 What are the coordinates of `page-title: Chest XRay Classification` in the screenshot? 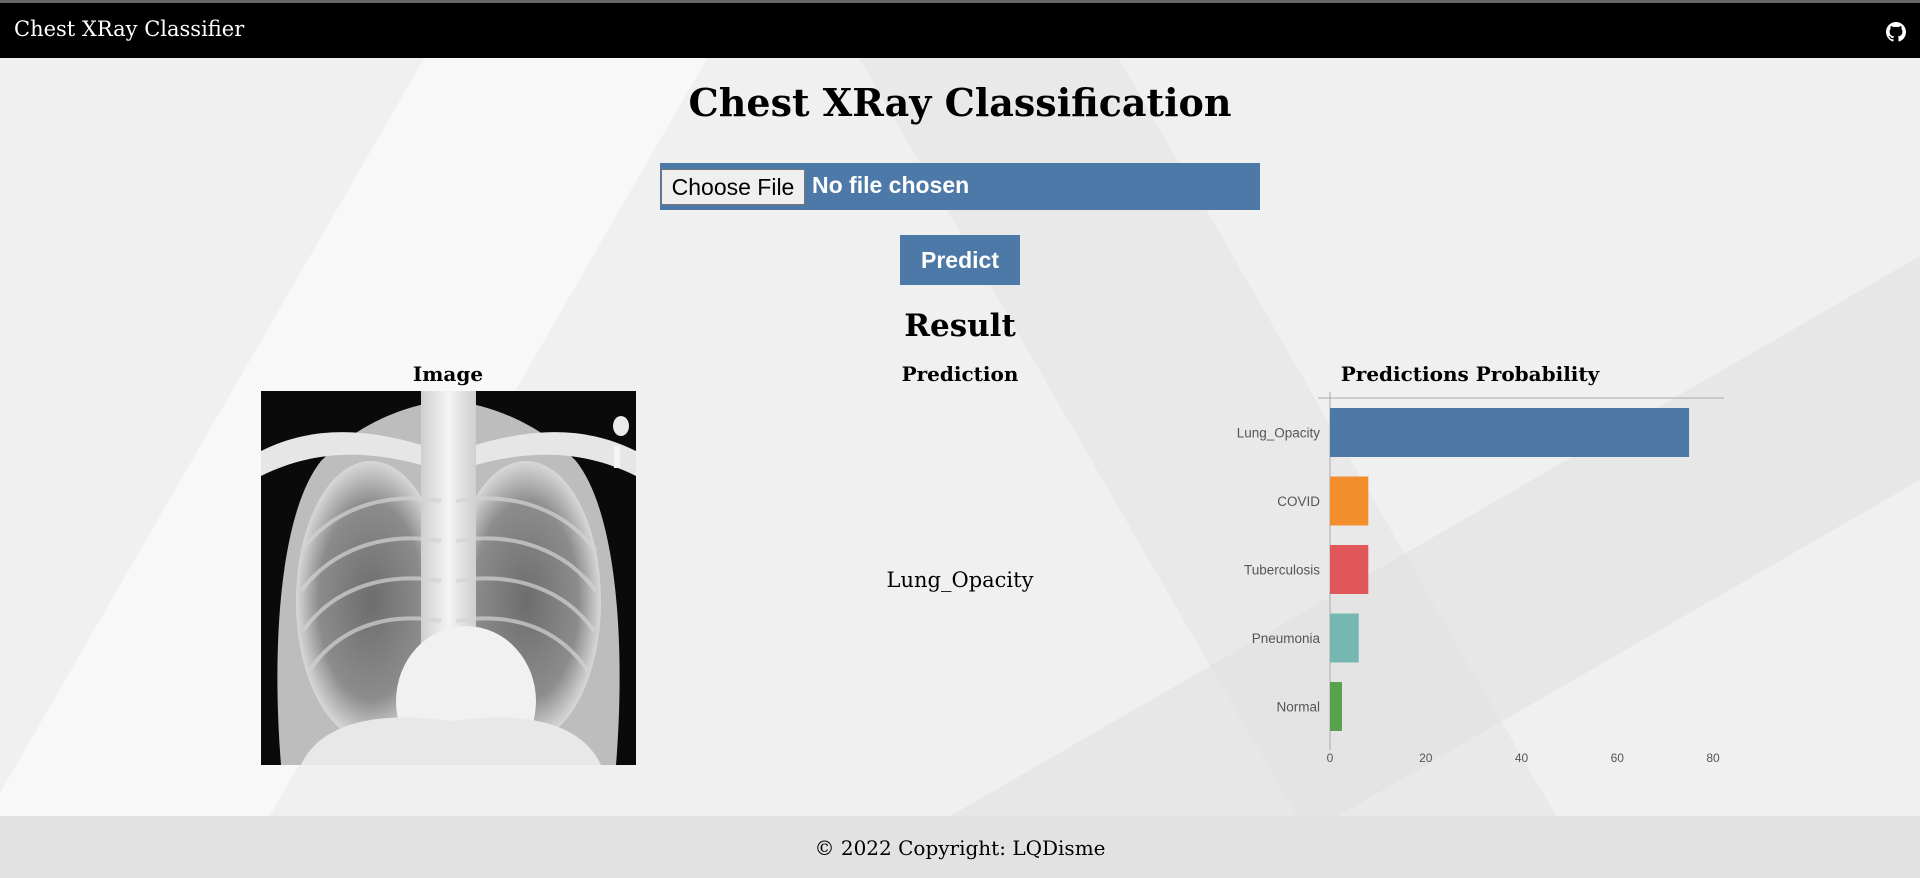 It's located at (960, 102).